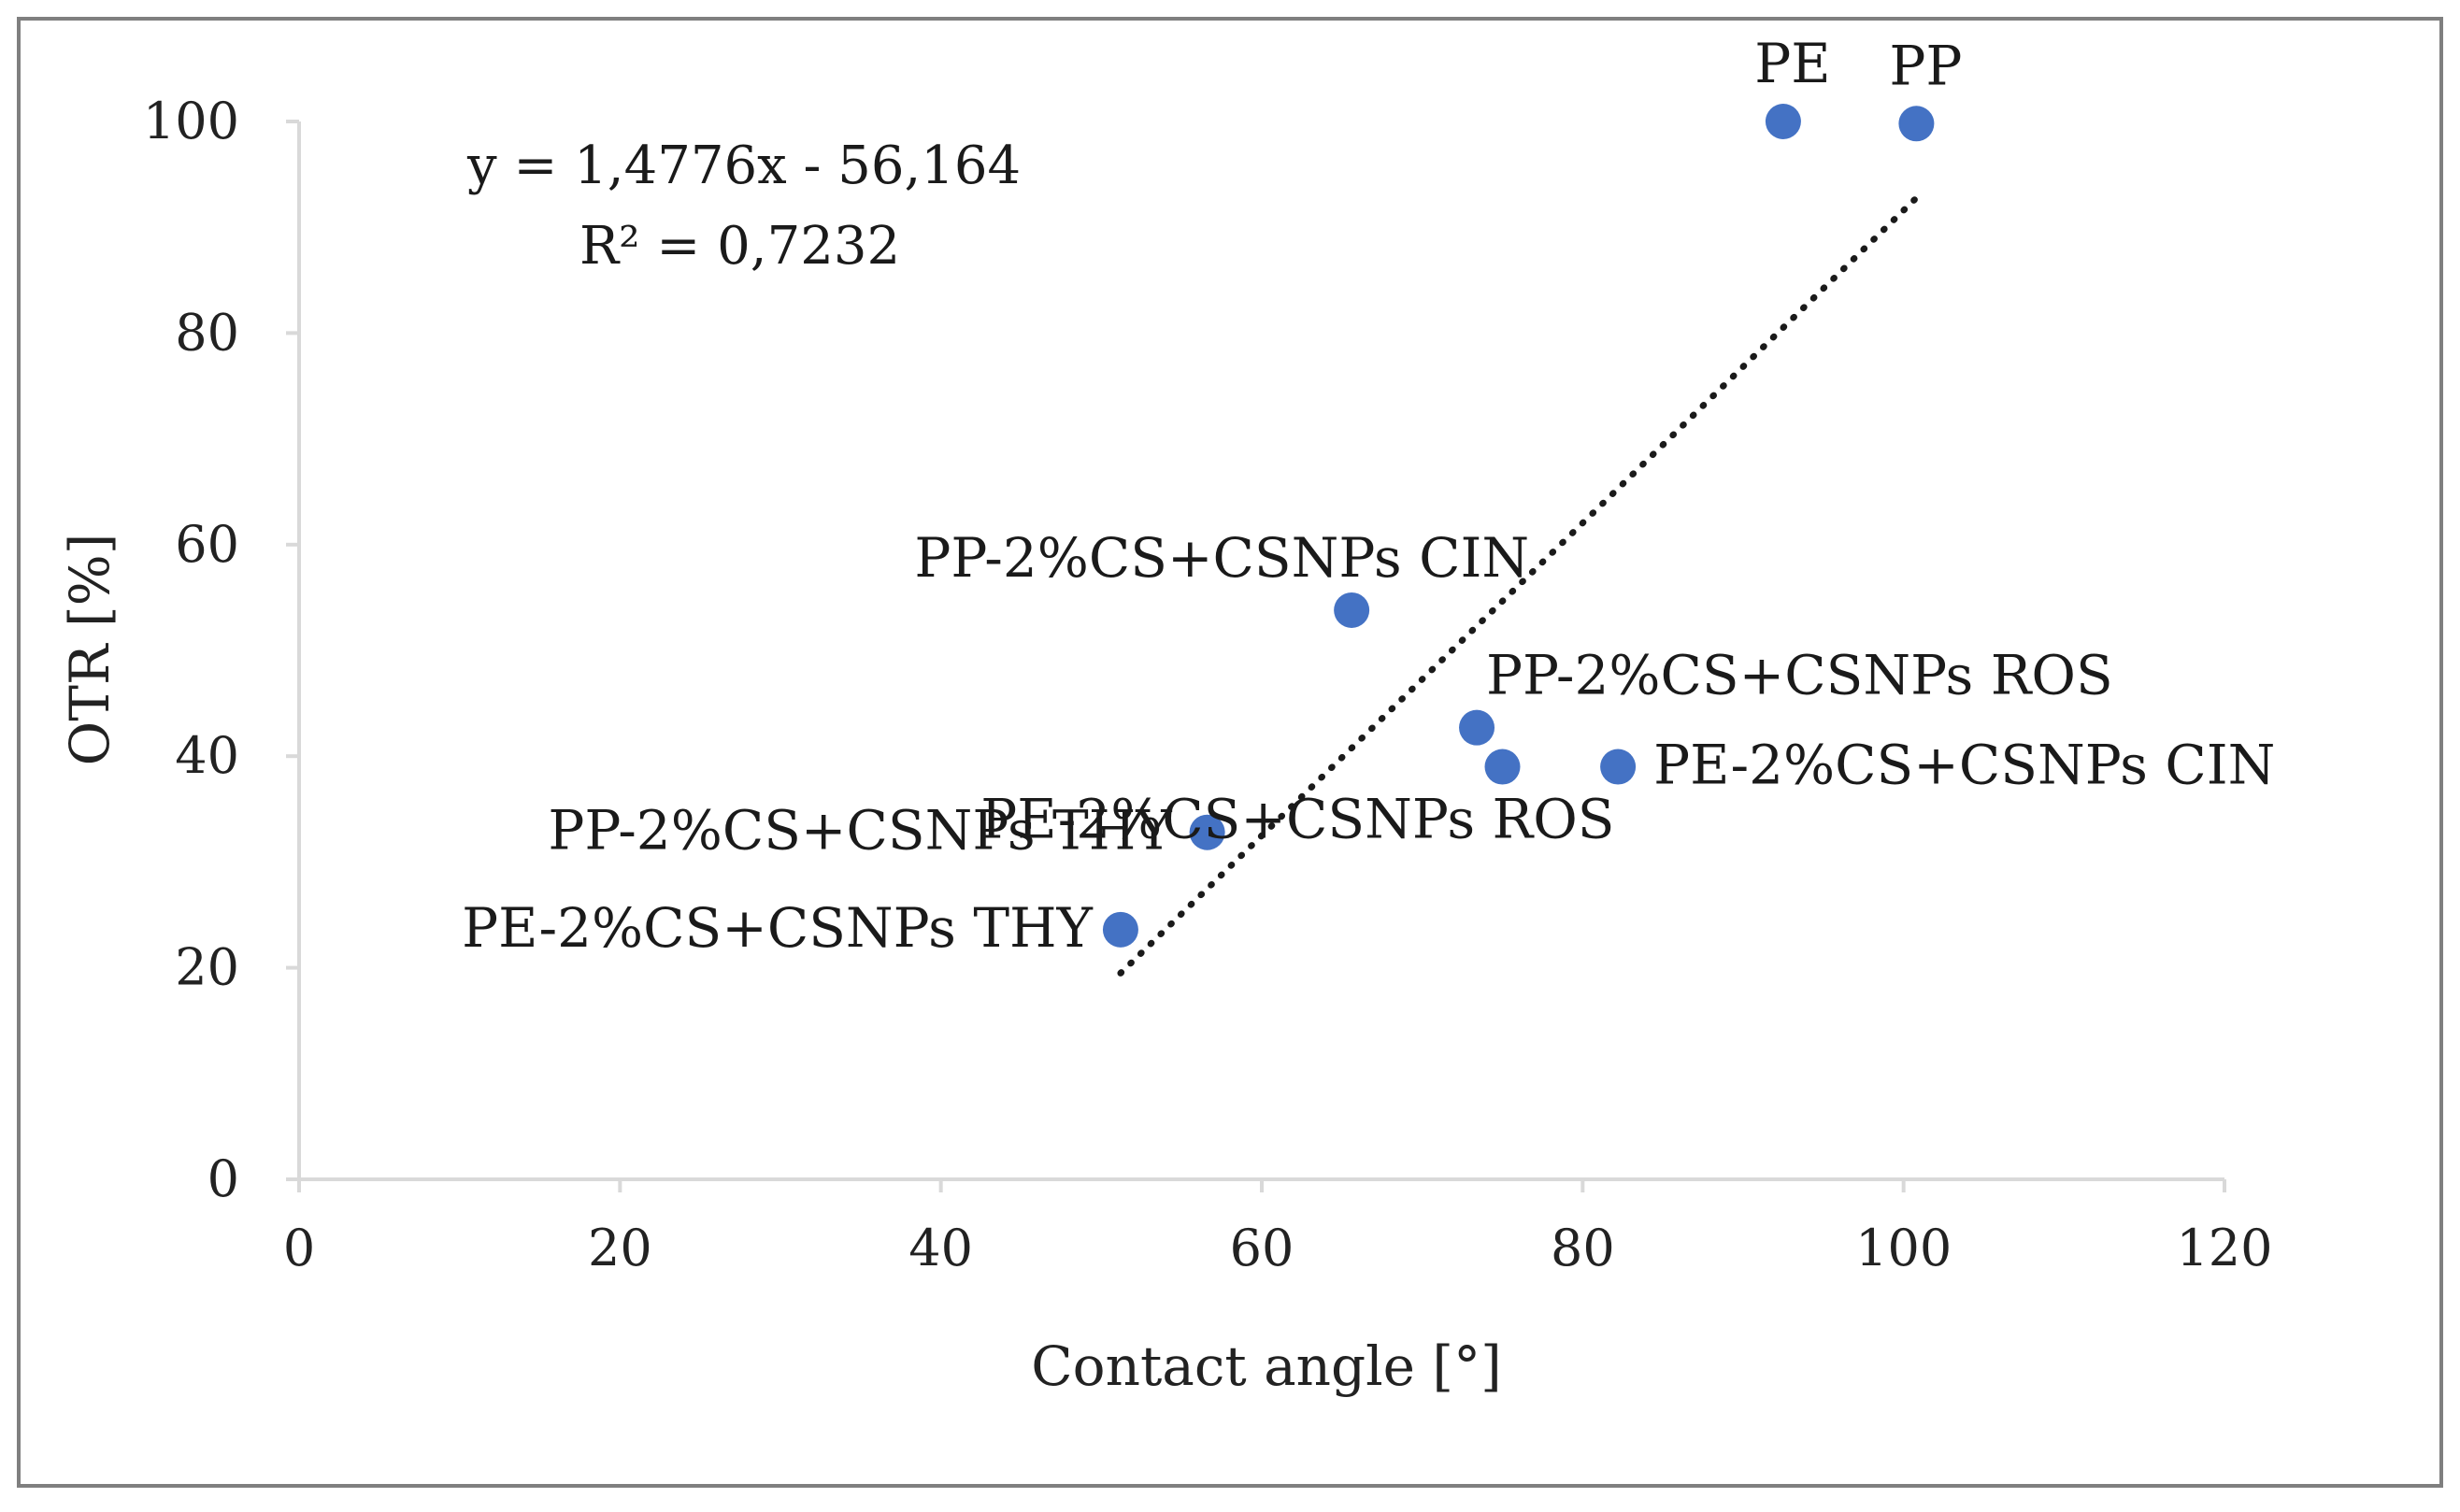 This screenshot has width=2460, height=1512. I want to click on data-point-label: PP-2%CS+CSNPs ROS, so click(1799, 675).